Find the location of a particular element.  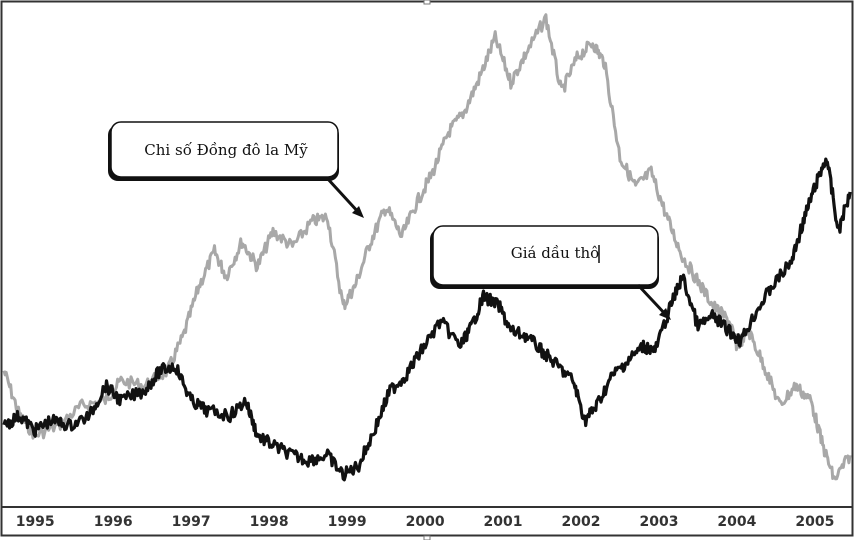

x-tick-label: 1995 is located at coordinates (35, 522).